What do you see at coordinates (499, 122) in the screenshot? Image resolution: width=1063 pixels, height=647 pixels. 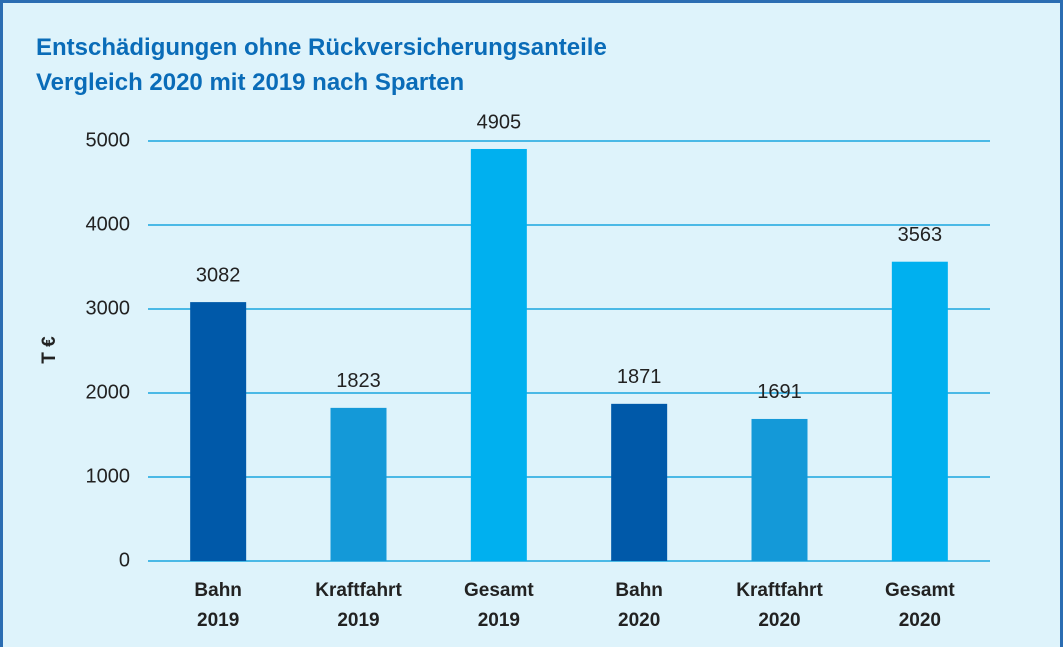 I see `value-label: 4905` at bounding box center [499, 122].